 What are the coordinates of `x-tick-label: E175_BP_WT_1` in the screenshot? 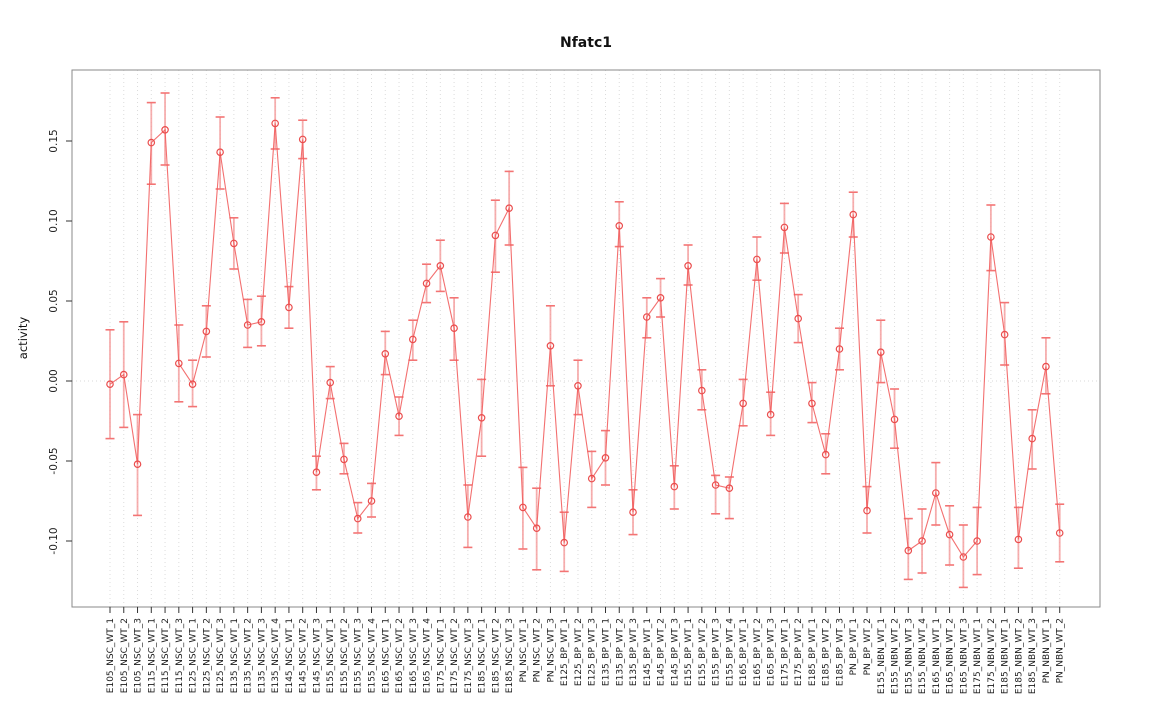 It's located at (785, 652).